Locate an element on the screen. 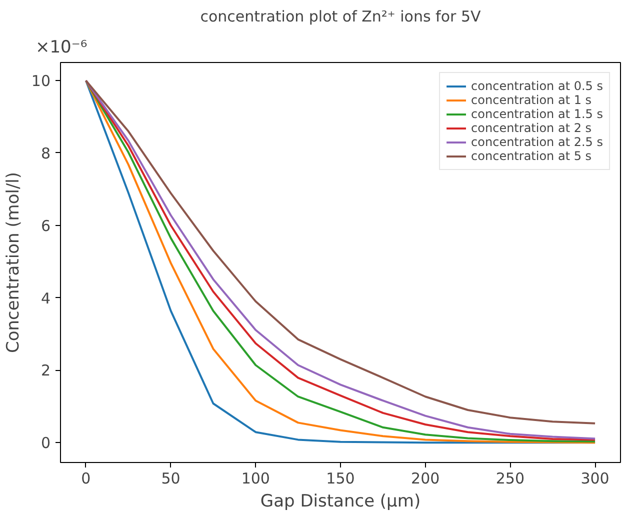 The image size is (640, 514). y-tick-label: 2 is located at coordinates (45, 371).